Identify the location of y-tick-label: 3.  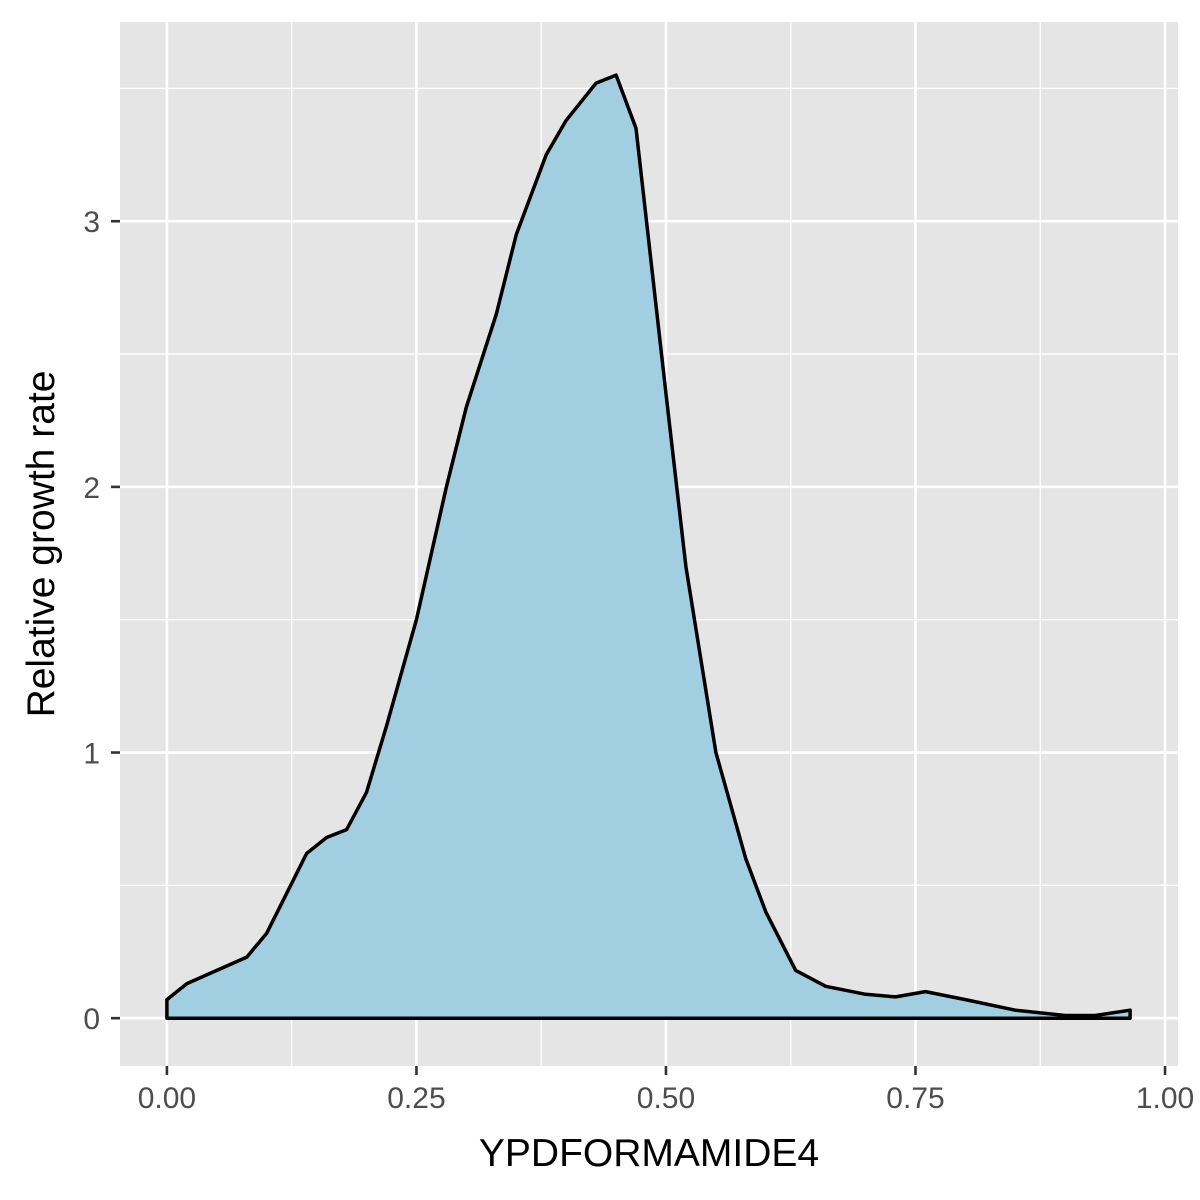
(91, 222).